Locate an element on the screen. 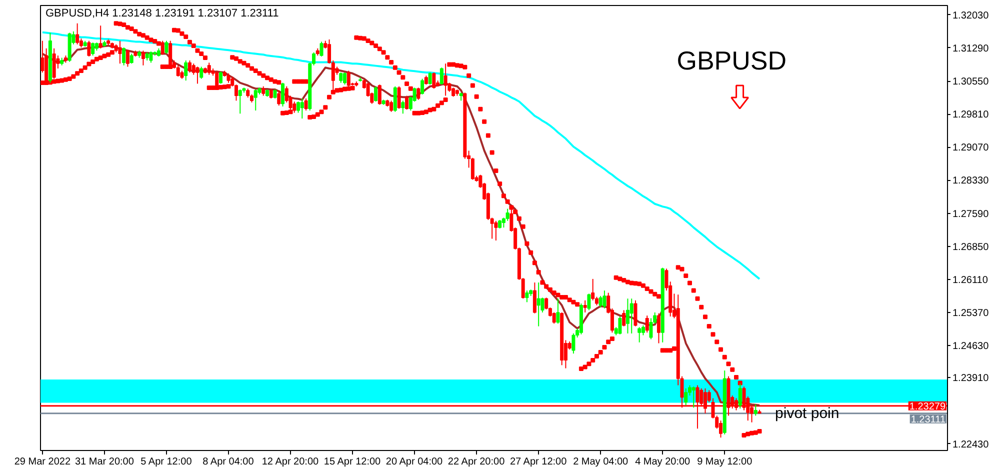  y-tick-label: 1.29070 is located at coordinates (971, 148).